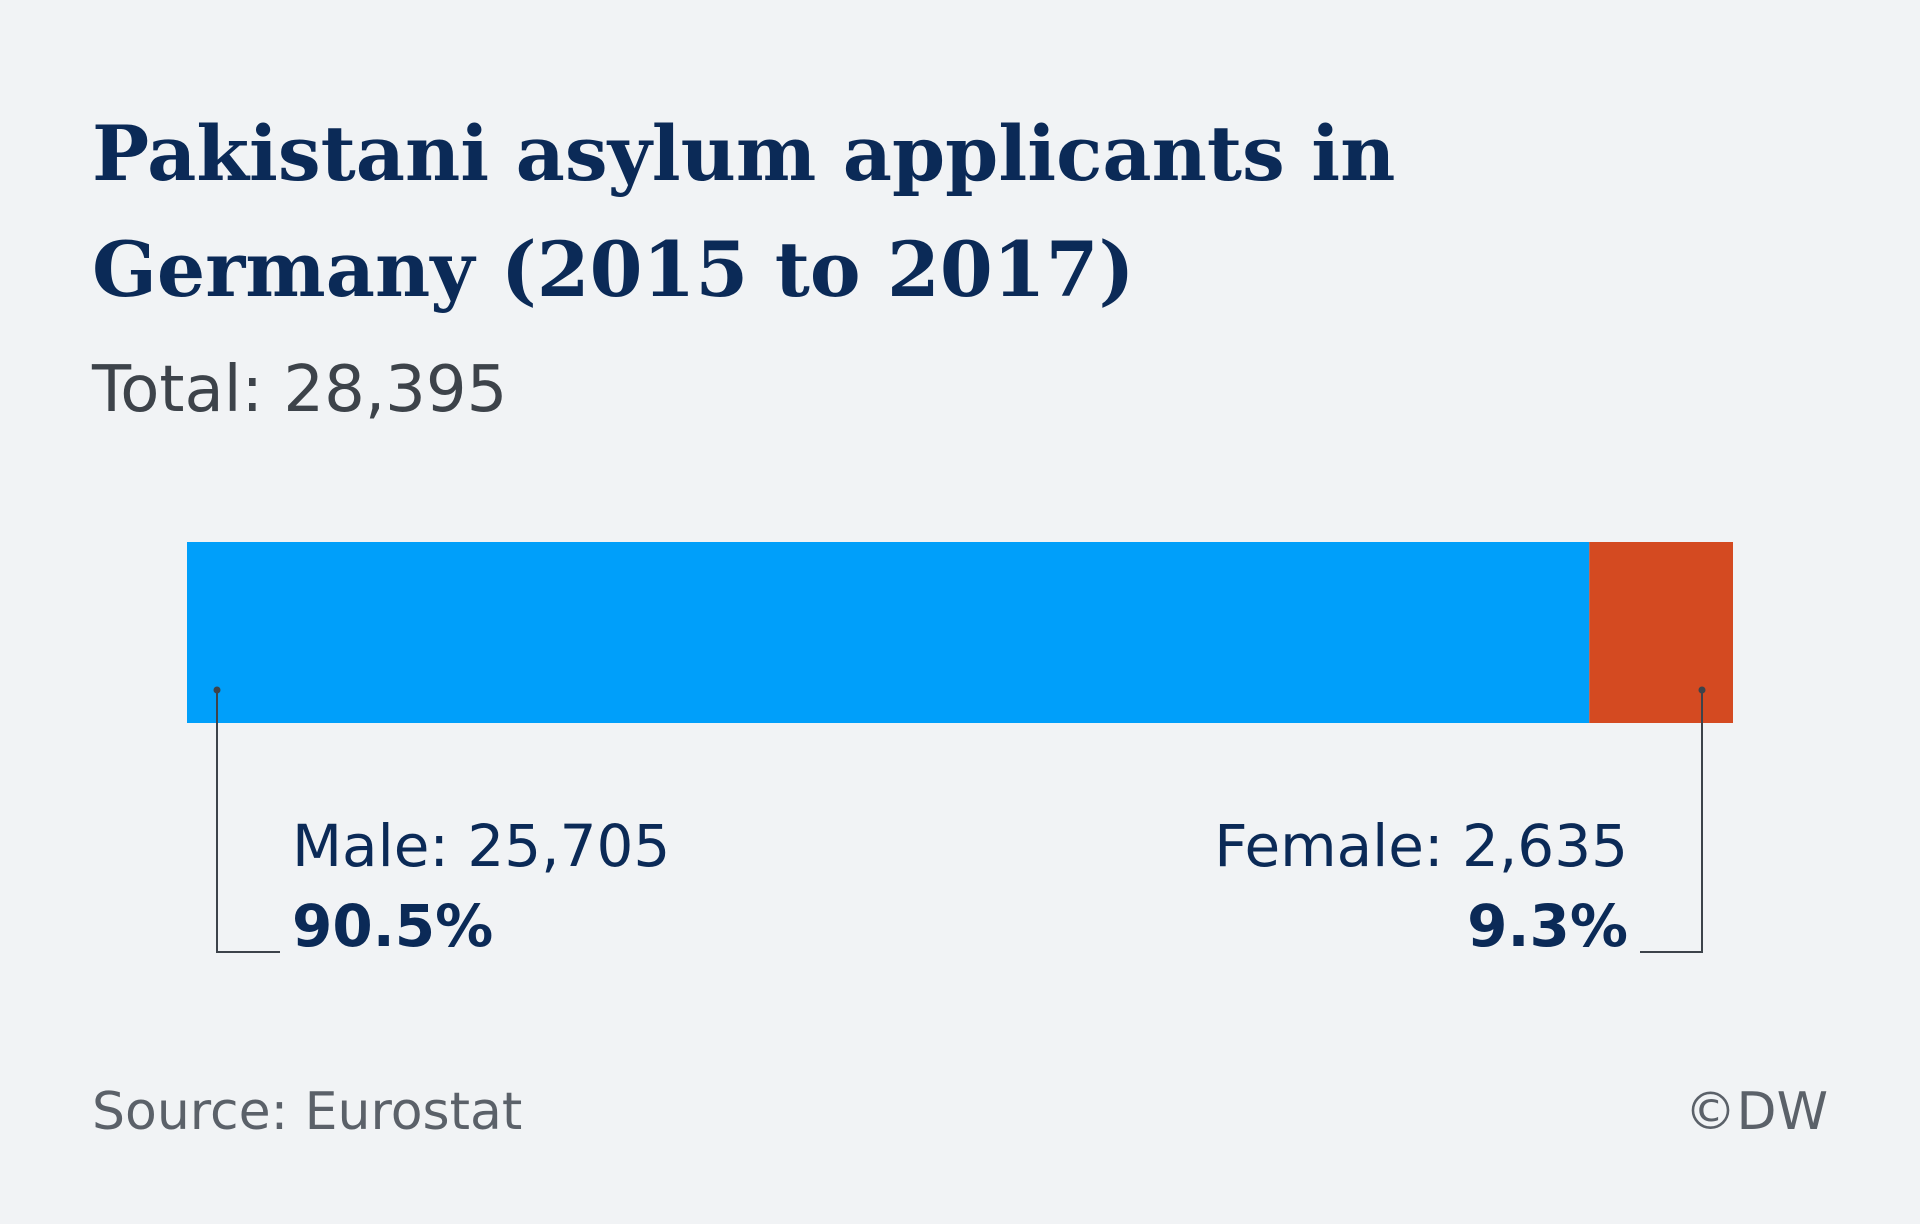 The image size is (1920, 1224). What do you see at coordinates (1756, 1112) in the screenshot?
I see `copyright-credit: ©DW` at bounding box center [1756, 1112].